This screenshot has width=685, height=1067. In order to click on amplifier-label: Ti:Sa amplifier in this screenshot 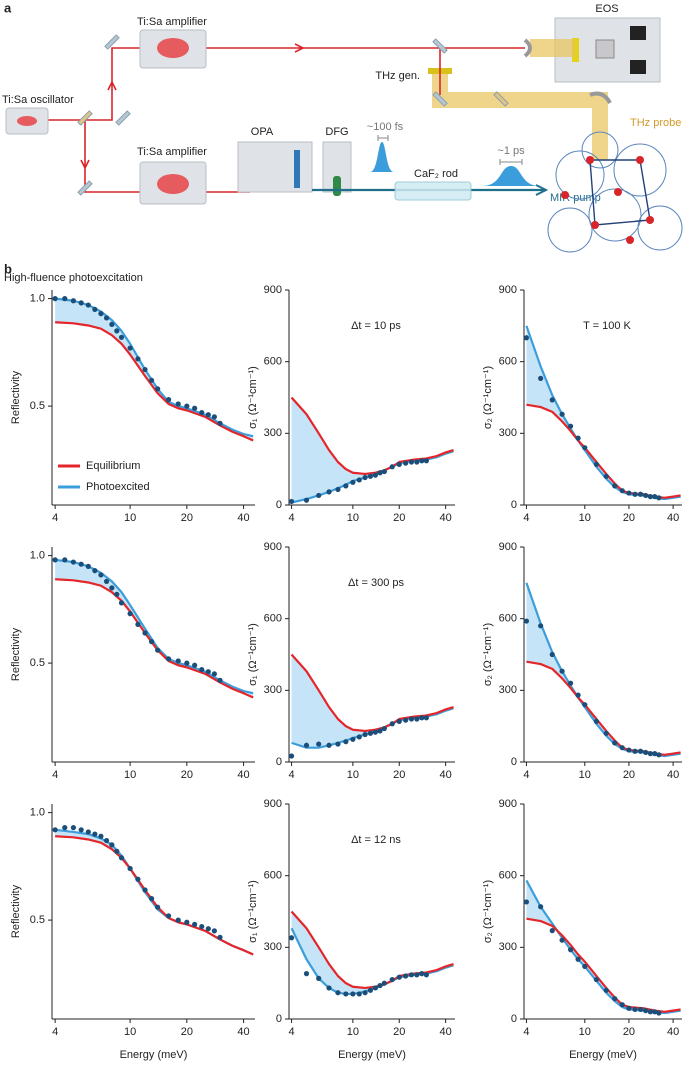, I will do `click(172, 152)`.